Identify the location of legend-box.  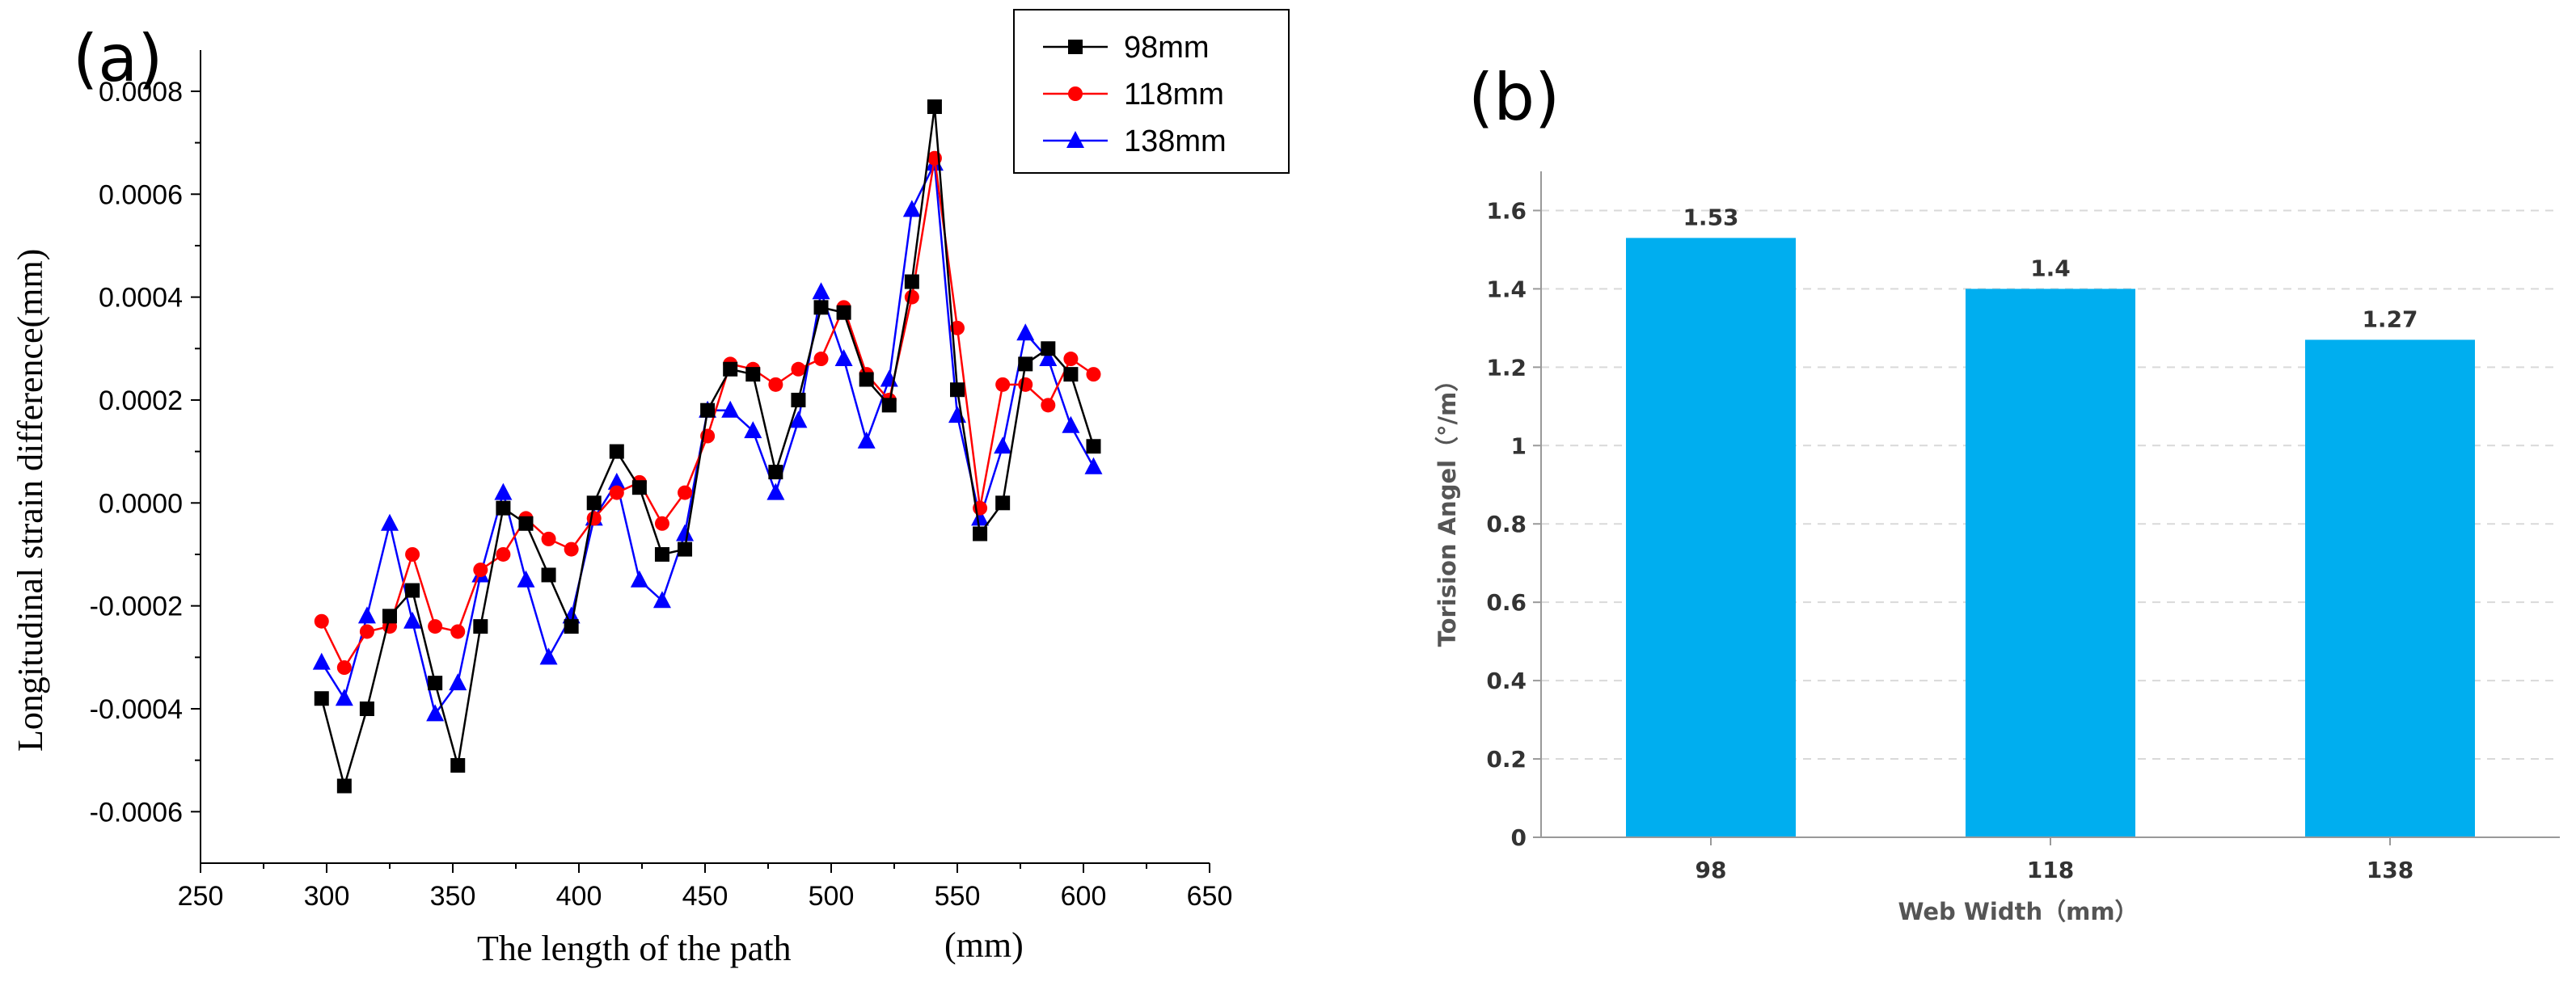
(1151, 91).